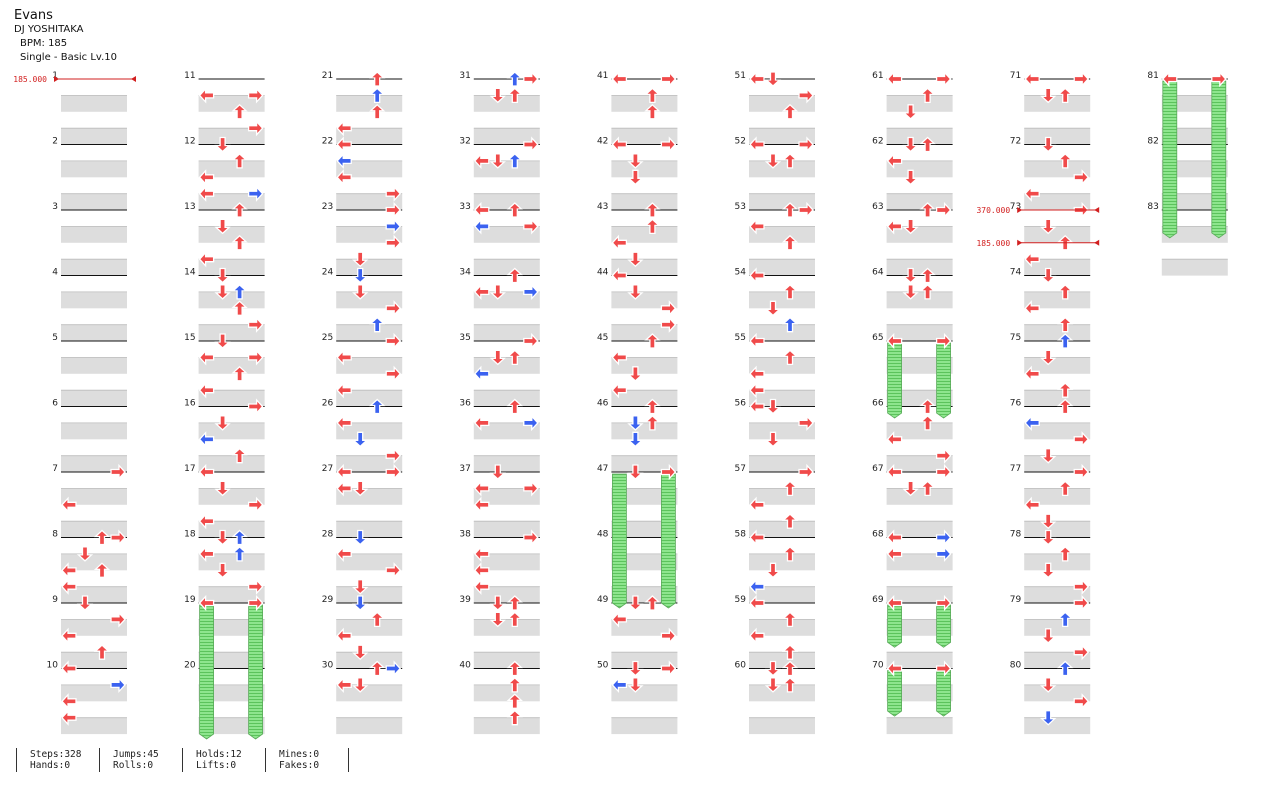 The image size is (1280, 785). What do you see at coordinates (189, 142) in the screenshot?
I see `measure-number: 12` at bounding box center [189, 142].